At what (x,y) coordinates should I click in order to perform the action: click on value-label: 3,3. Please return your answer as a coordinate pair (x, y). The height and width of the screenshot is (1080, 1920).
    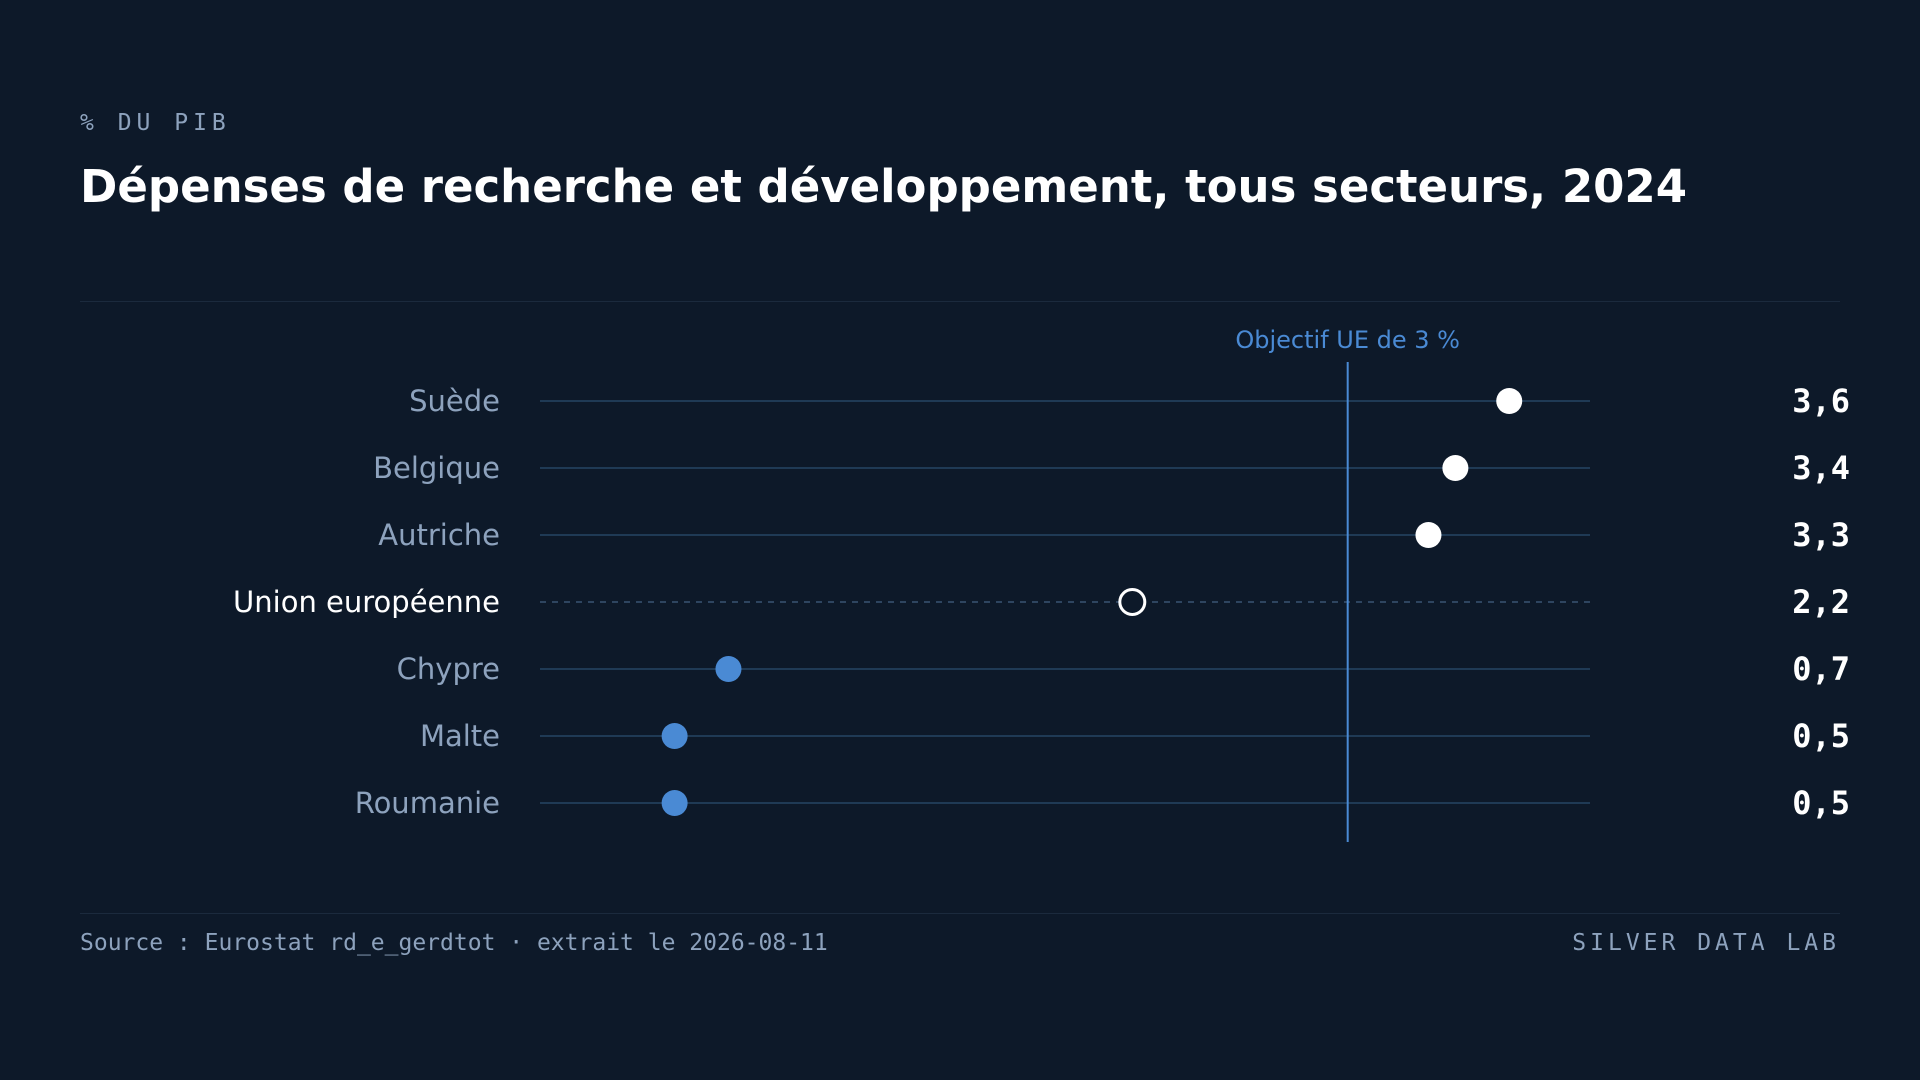
    Looking at the image, I should click on (1821, 535).